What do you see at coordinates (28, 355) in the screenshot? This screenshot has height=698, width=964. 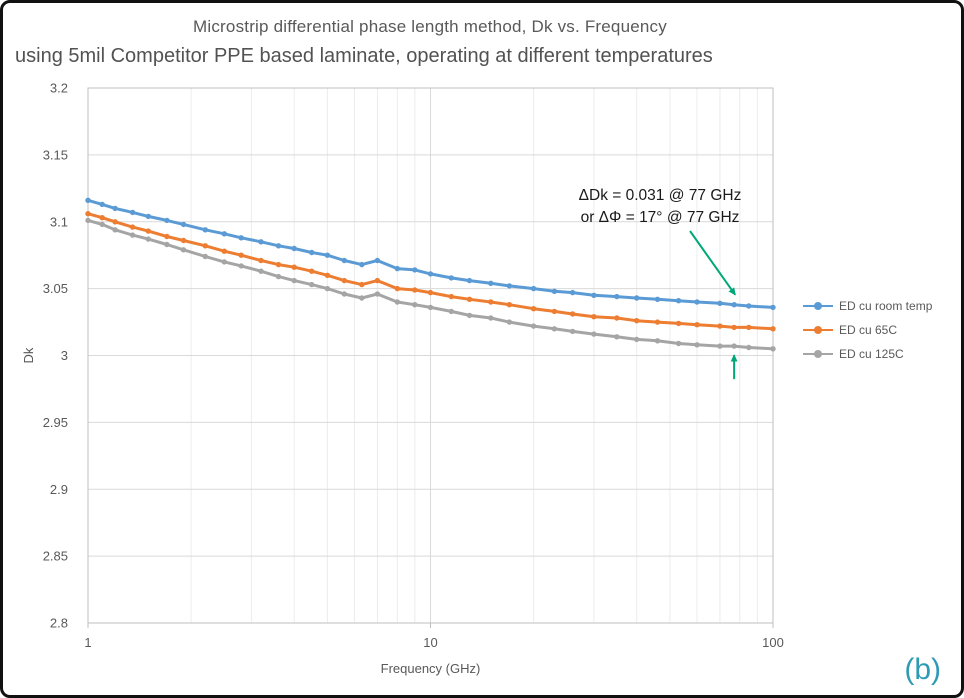 I see `y-axis-title: Dk` at bounding box center [28, 355].